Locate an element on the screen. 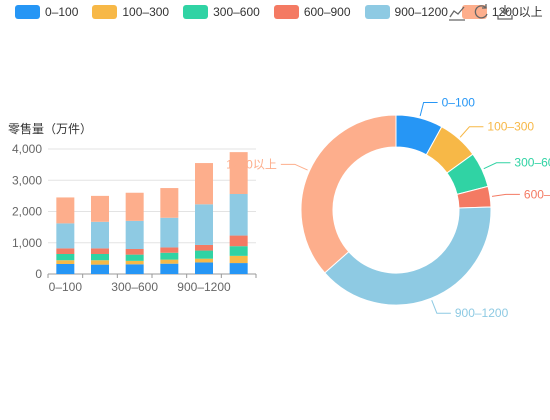 This screenshot has width=550, height=420. legend-item: 0–100 is located at coordinates (47, 11).